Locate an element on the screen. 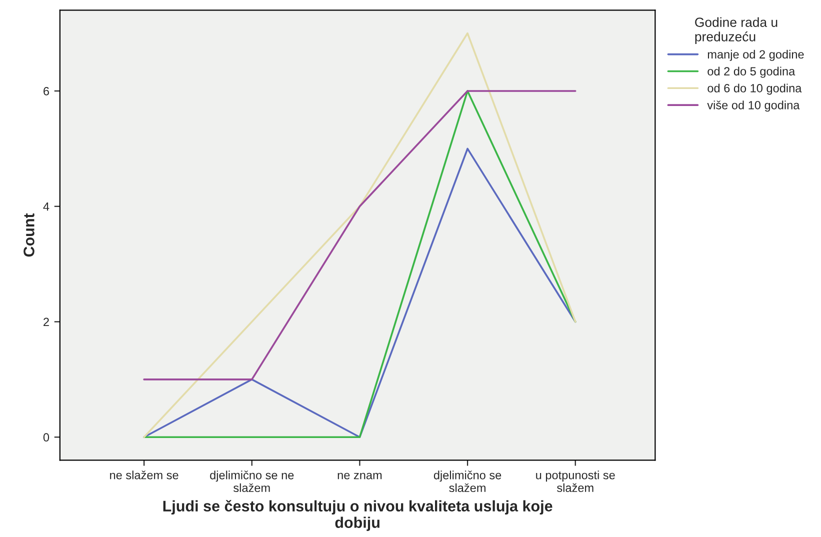  legend-label: više od 10 godina is located at coordinates (753, 106).